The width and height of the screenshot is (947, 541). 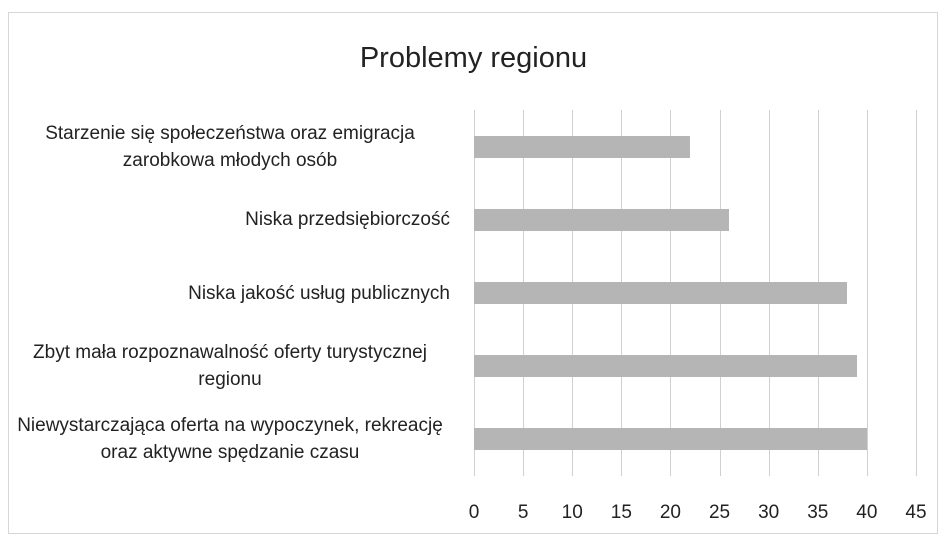 What do you see at coordinates (867, 512) in the screenshot?
I see `x-tick-label: 40` at bounding box center [867, 512].